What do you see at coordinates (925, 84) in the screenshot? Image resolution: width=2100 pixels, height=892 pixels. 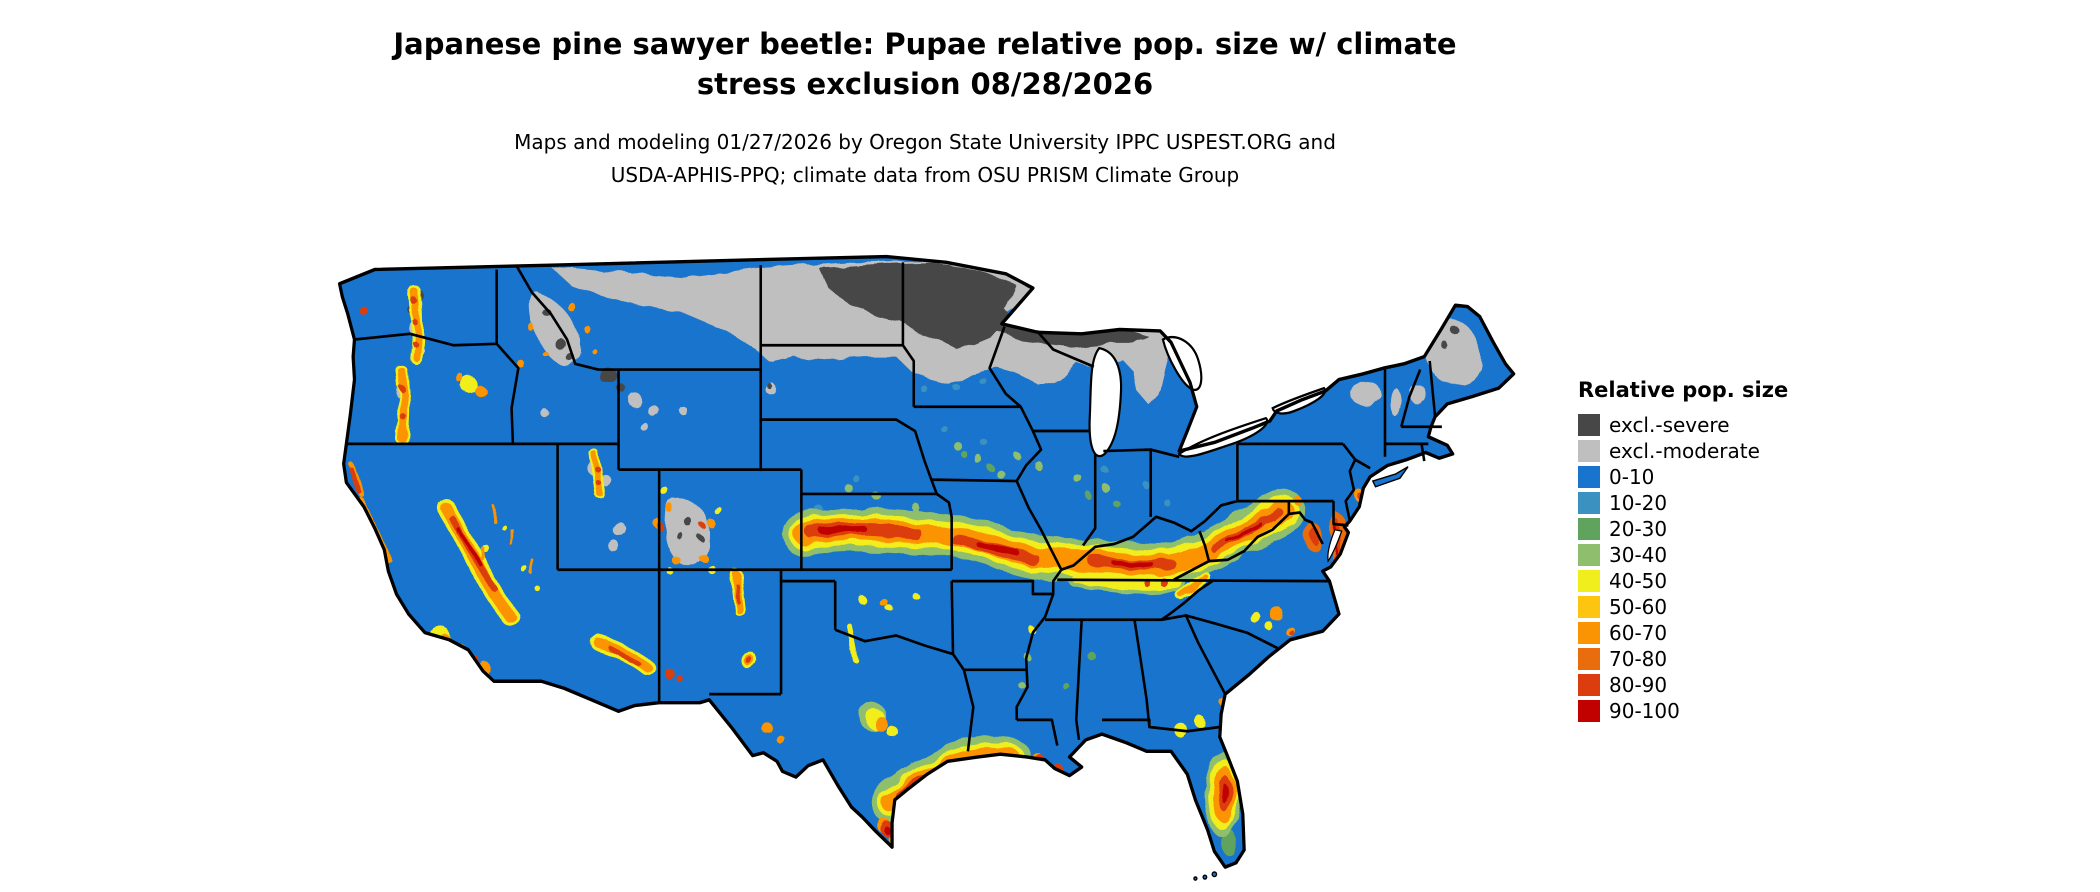 I see `title-line-2: stress exclusion 08/28/2026` at bounding box center [925, 84].